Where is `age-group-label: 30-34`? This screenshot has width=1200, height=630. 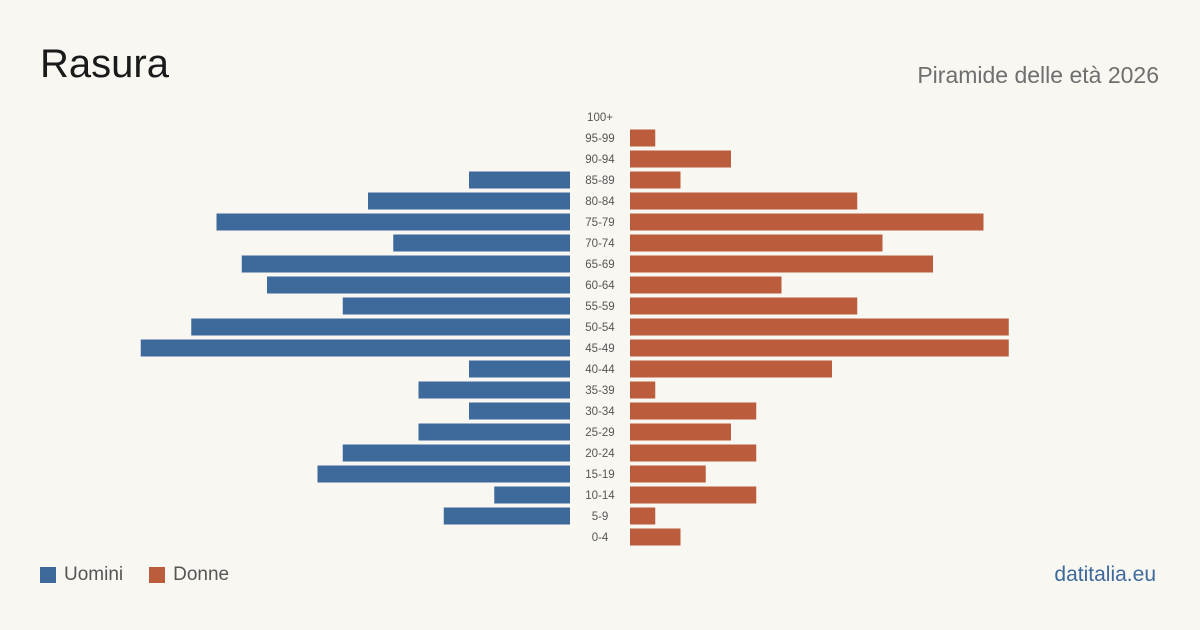 age-group-label: 30-34 is located at coordinates (600, 412).